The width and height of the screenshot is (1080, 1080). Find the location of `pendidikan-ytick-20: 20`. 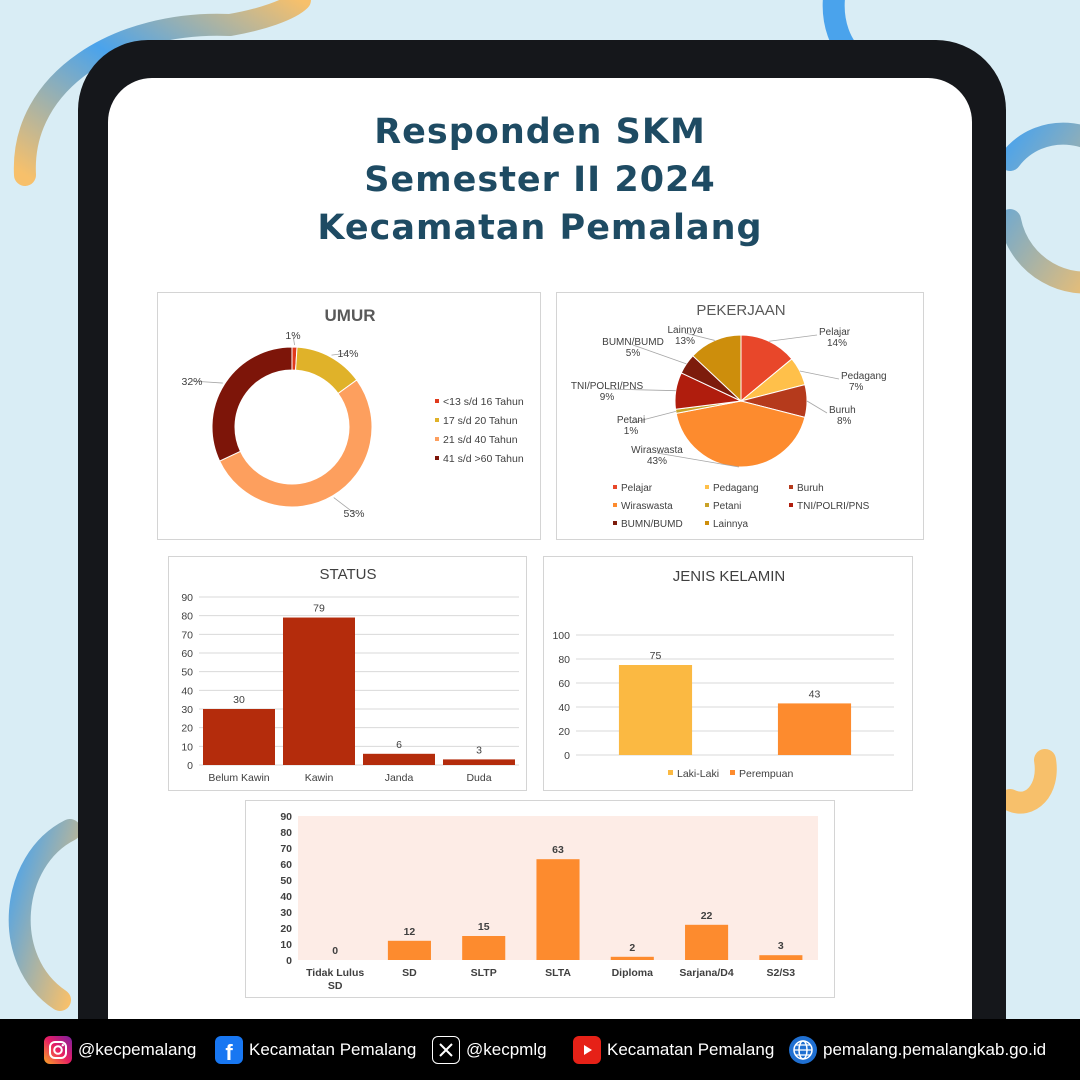

pendidikan-ytick-20: 20 is located at coordinates (286, 929).